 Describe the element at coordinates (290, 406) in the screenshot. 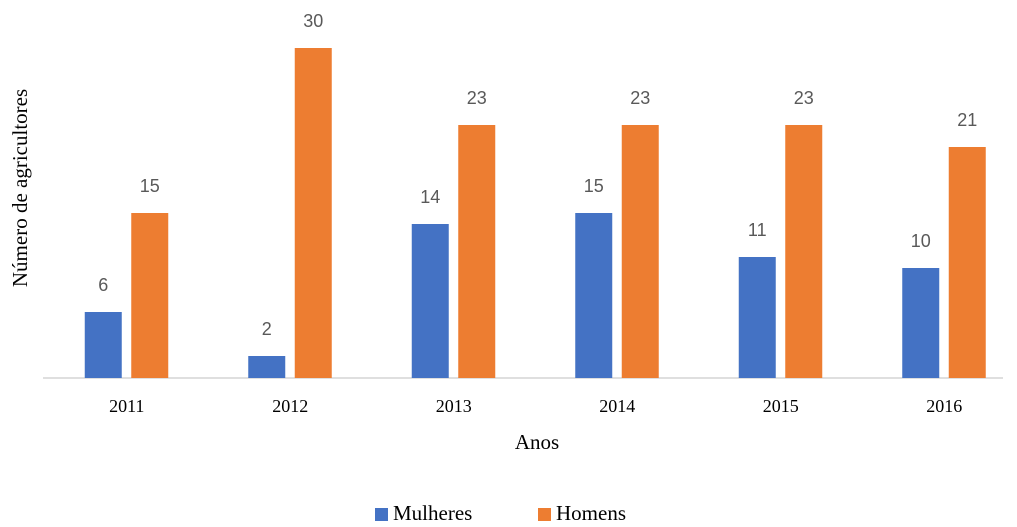

I see `x-tick-label: 2012` at that location.